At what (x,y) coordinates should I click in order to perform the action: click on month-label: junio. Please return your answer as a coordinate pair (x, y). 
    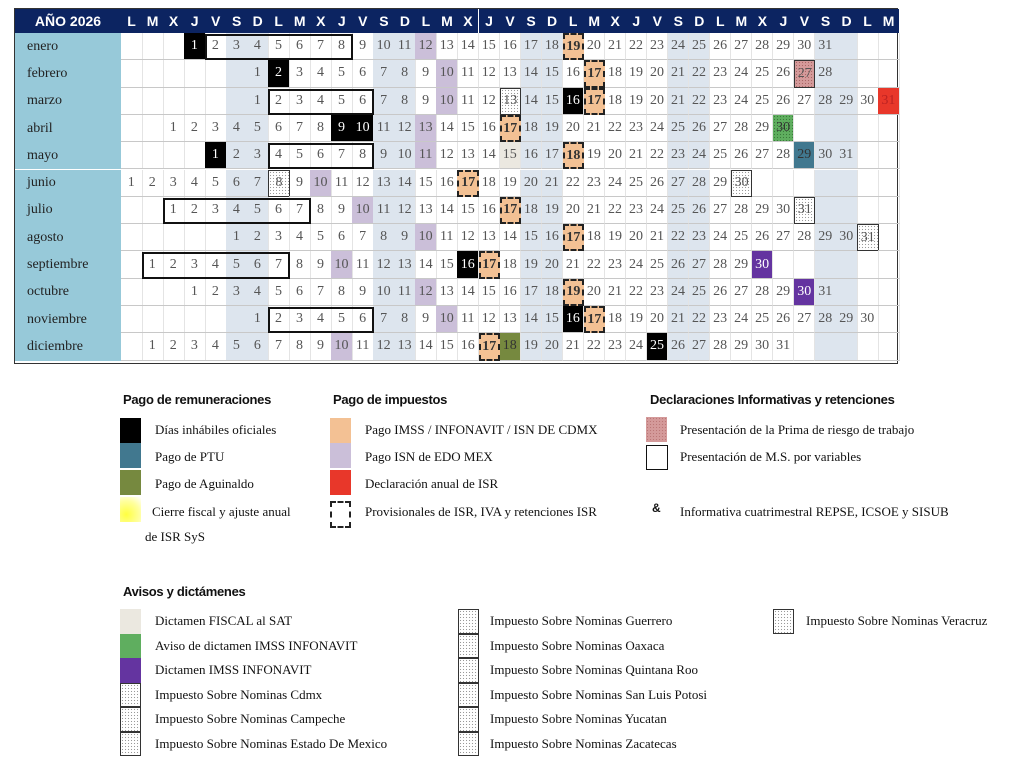
    Looking at the image, I should click on (68, 183).